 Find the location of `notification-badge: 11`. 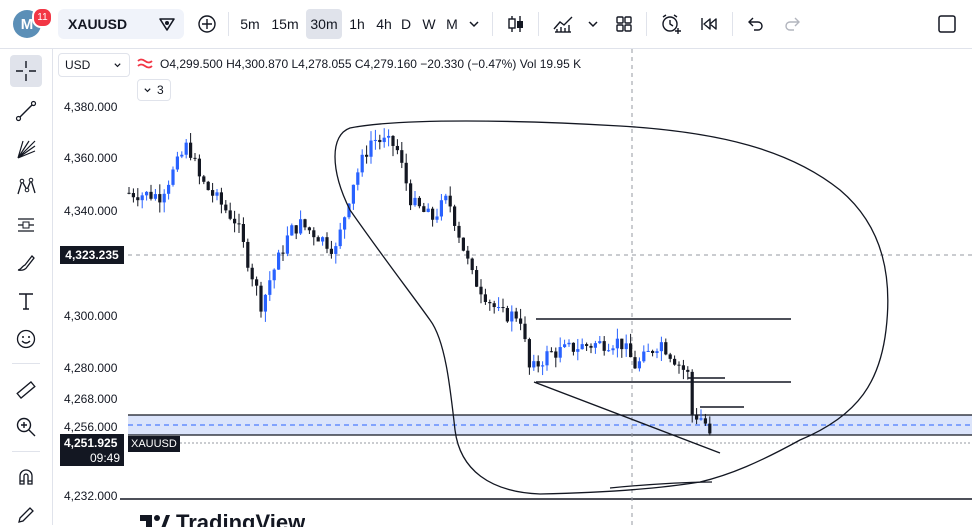

notification-badge: 11 is located at coordinates (42, 17).